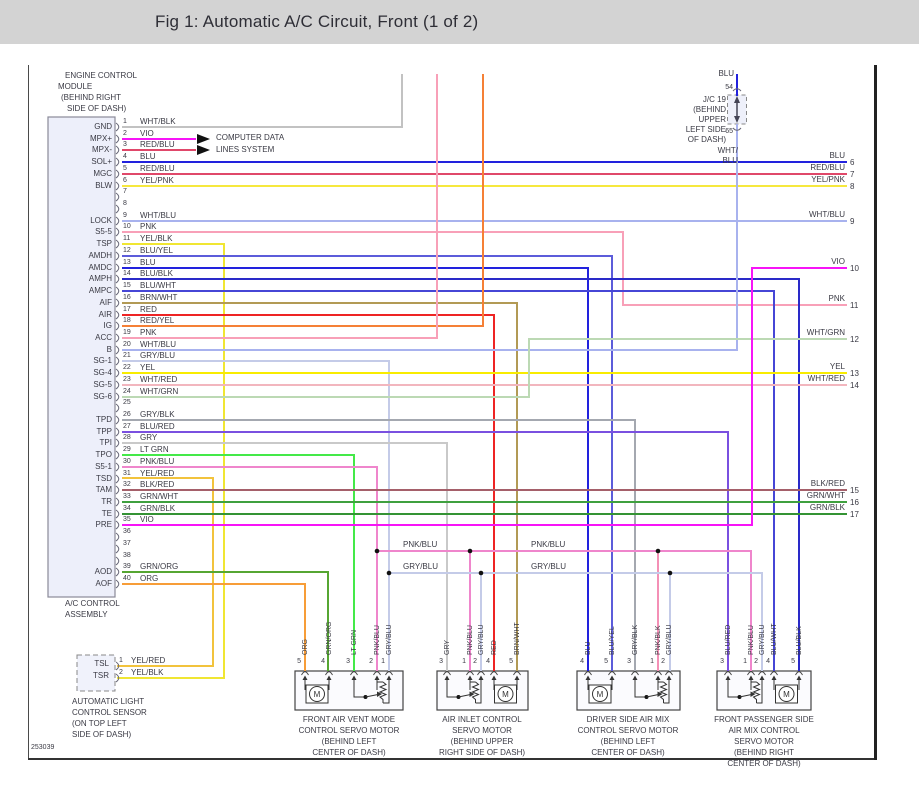 This screenshot has height=788, width=919. I want to click on ecm-pin-wire-label: GRY/BLK, so click(157, 414).